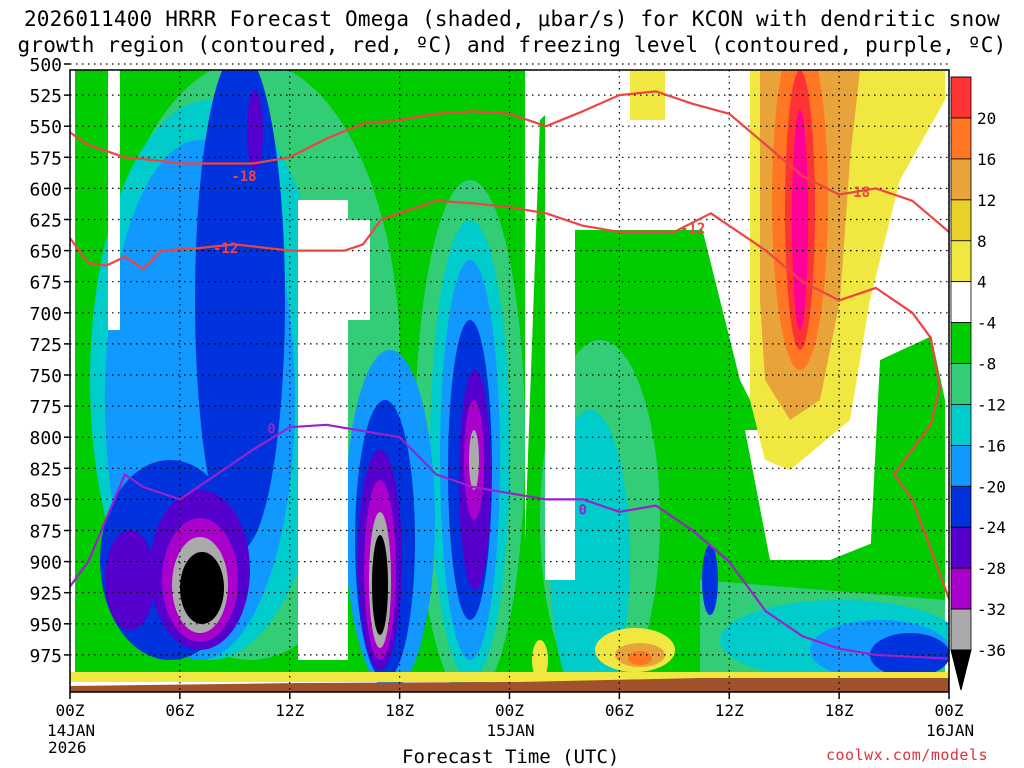 The height and width of the screenshot is (768, 1024). Describe the element at coordinates (45, 345) in the screenshot. I see `y-tick-label: 725` at that location.